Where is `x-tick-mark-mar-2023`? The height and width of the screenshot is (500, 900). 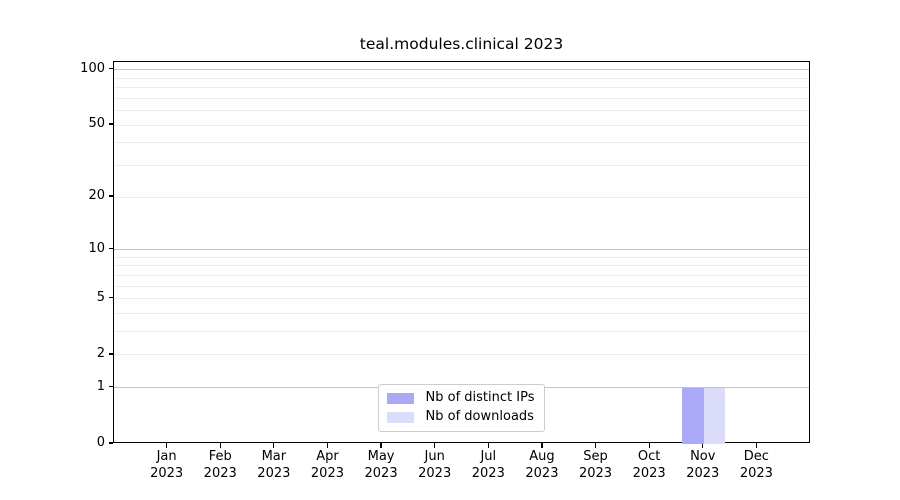 x-tick-mark-mar-2023 is located at coordinates (274, 445).